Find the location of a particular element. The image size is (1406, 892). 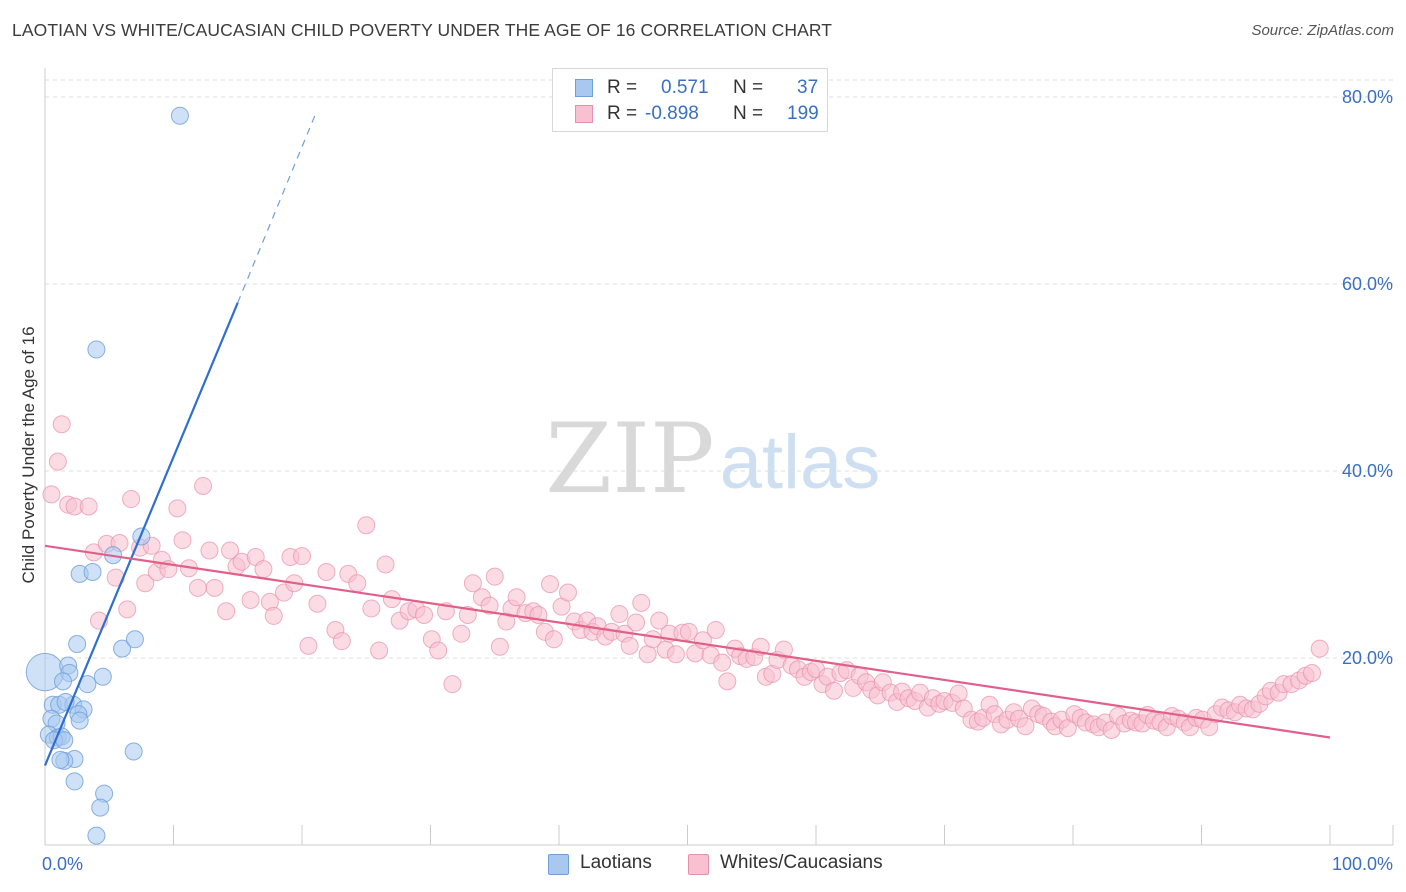

source-credit: Source: ZipAtlas.com is located at coordinates (1322, 30).